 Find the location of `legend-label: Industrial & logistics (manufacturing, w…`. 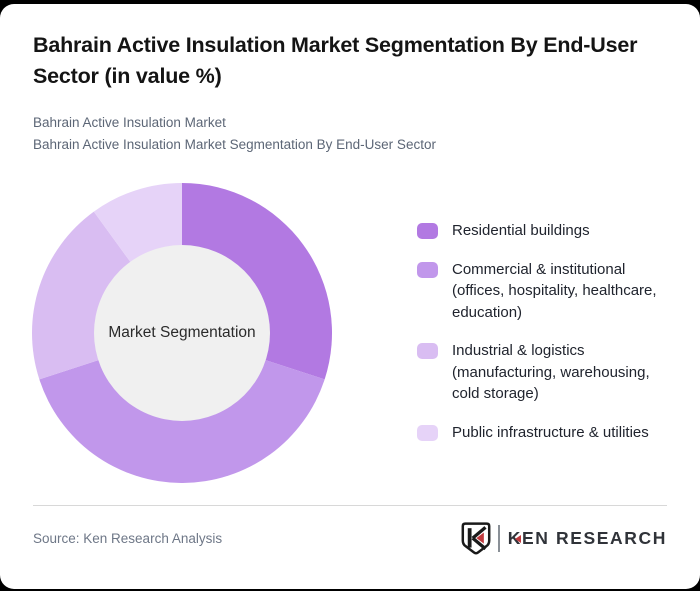

legend-label: Industrial & logistics (manufacturing, w… is located at coordinates (551, 372).